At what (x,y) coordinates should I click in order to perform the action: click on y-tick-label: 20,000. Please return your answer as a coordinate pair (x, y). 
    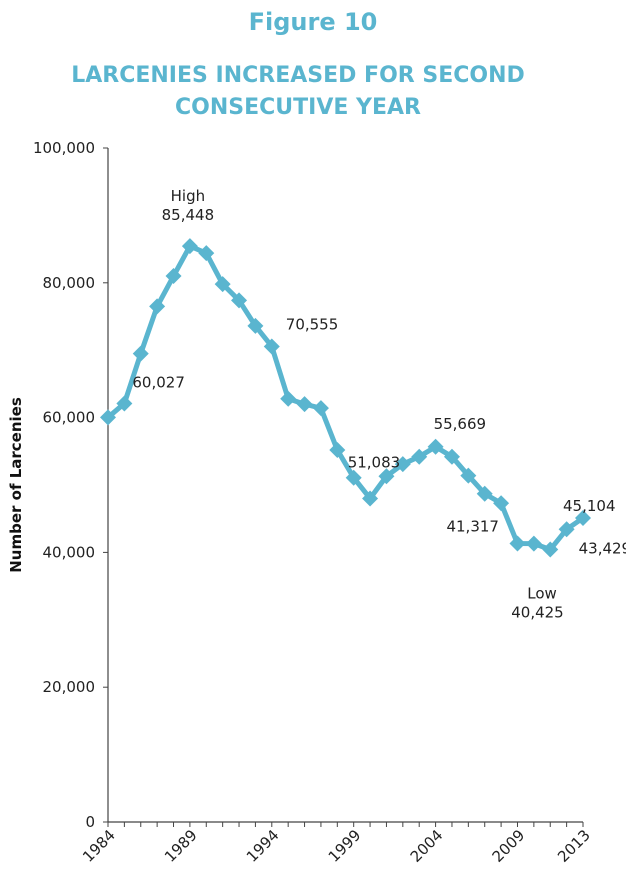
    Looking at the image, I should click on (69, 687).